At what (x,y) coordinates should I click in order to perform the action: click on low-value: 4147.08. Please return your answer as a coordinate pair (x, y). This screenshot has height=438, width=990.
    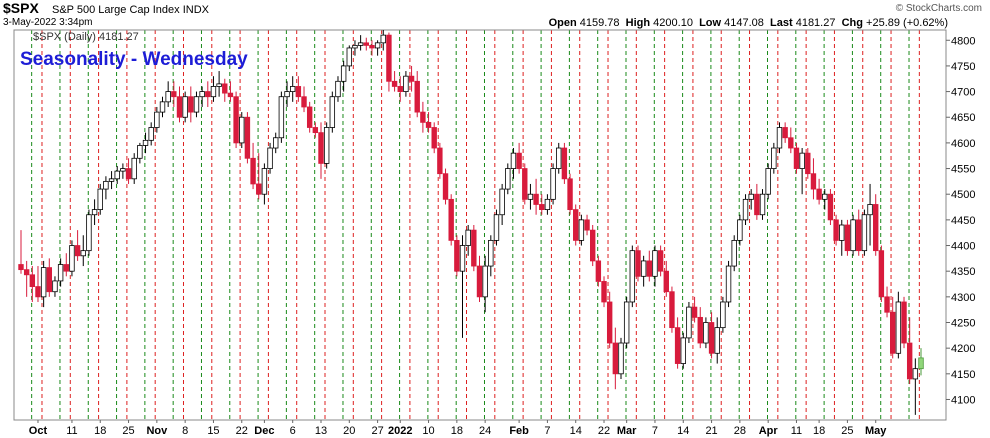
    Looking at the image, I should click on (744, 23).